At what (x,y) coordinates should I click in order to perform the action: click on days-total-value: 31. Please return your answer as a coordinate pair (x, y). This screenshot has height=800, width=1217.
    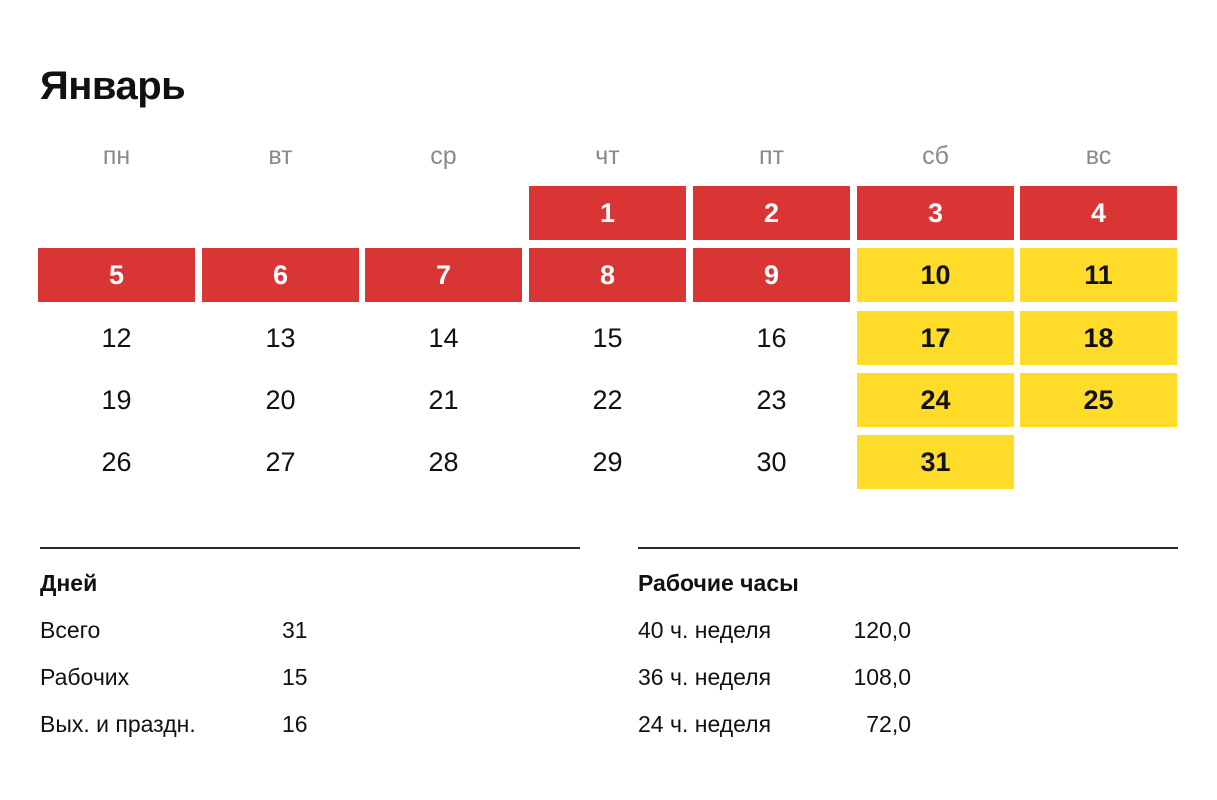
    Looking at the image, I should click on (295, 630).